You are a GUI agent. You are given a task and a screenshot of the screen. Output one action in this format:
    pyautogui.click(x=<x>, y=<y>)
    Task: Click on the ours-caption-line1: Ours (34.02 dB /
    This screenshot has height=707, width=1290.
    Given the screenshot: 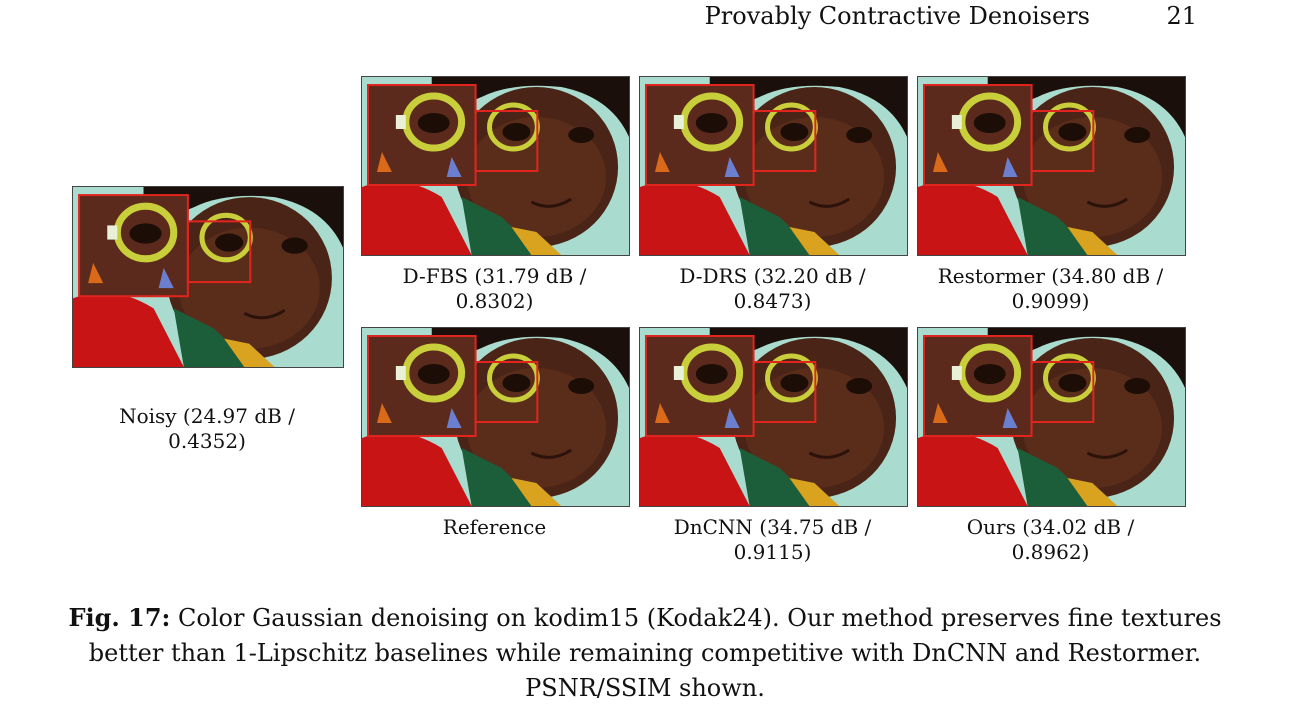 What is the action you would take?
    pyautogui.click(x=1050, y=527)
    